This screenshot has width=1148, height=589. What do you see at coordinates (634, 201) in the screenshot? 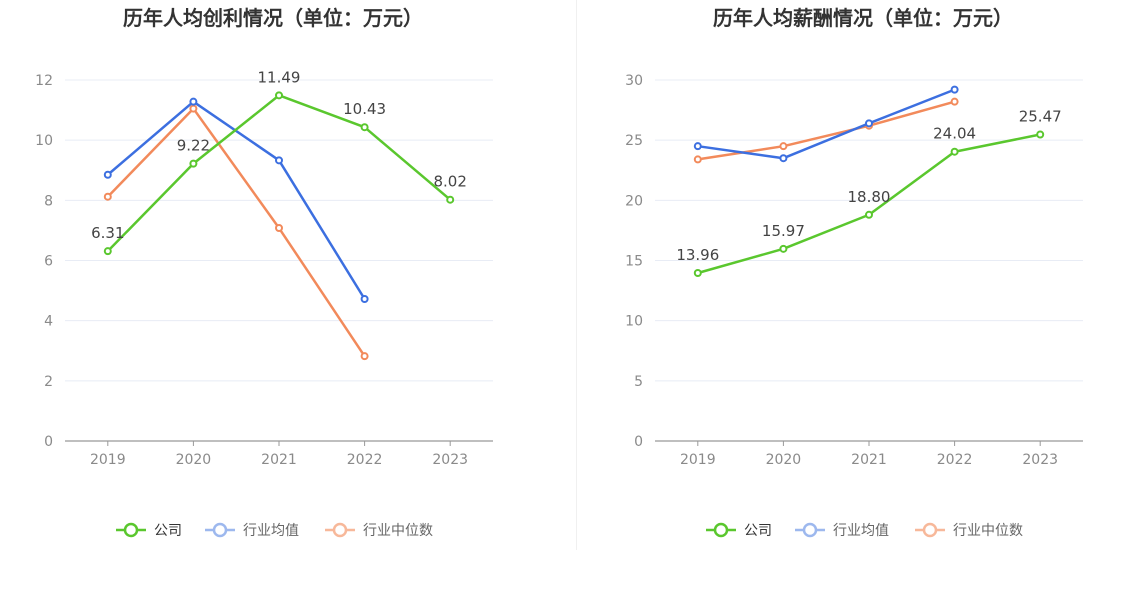
I see `y-tick-label: 20` at bounding box center [634, 201].